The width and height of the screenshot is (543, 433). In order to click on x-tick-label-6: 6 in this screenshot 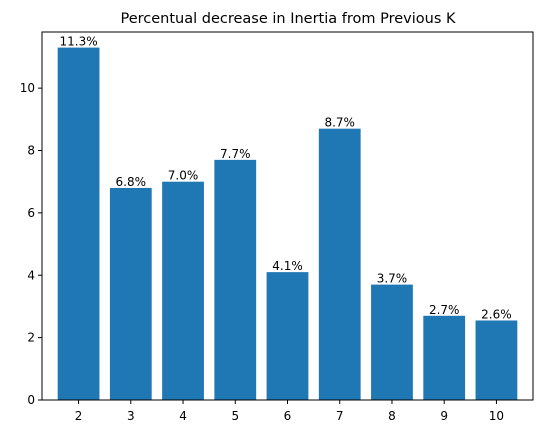, I will do `click(288, 416)`.